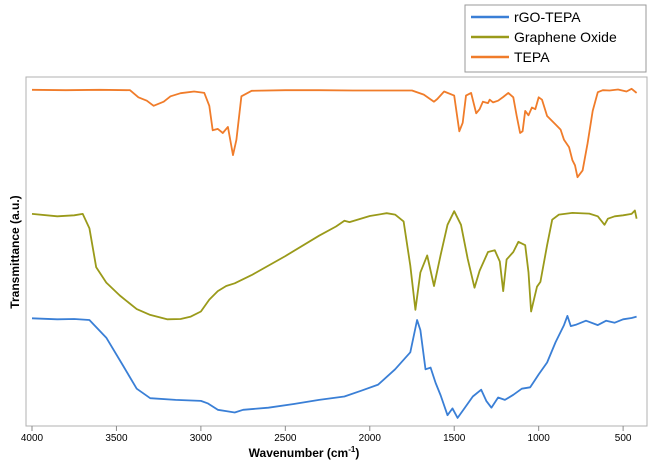 This screenshot has width=660, height=469. What do you see at coordinates (547, 17) in the screenshot?
I see `legend-label: rGO-TEPA` at bounding box center [547, 17].